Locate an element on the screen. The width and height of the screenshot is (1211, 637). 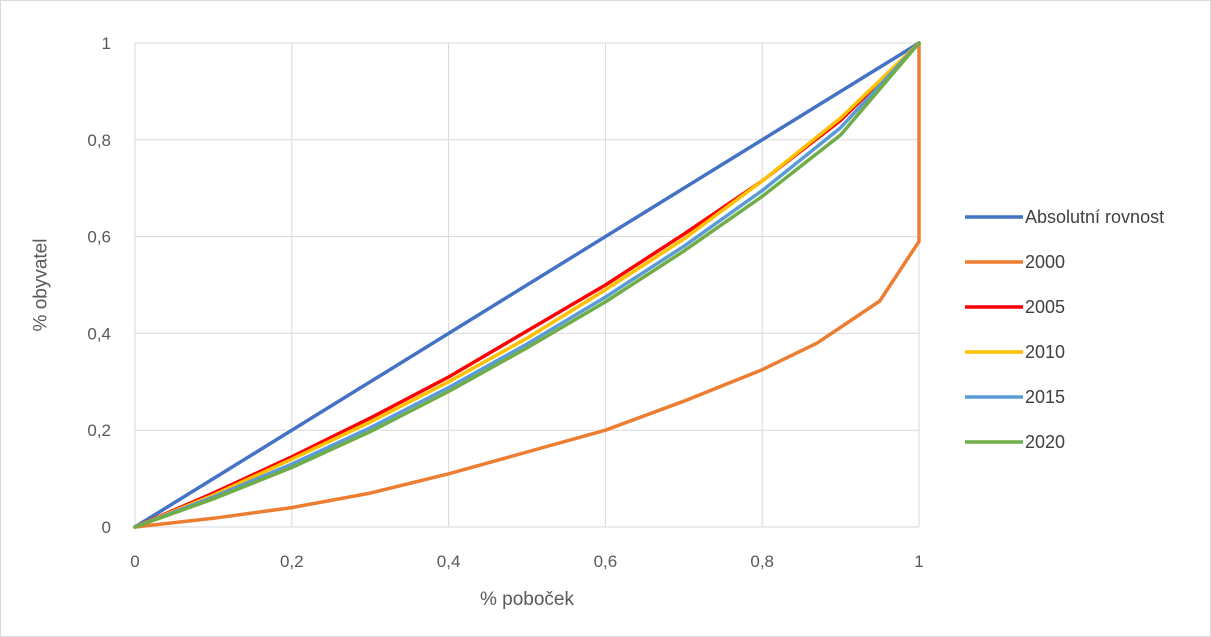
y-axis-title: % obyvatel is located at coordinates (41, 285).